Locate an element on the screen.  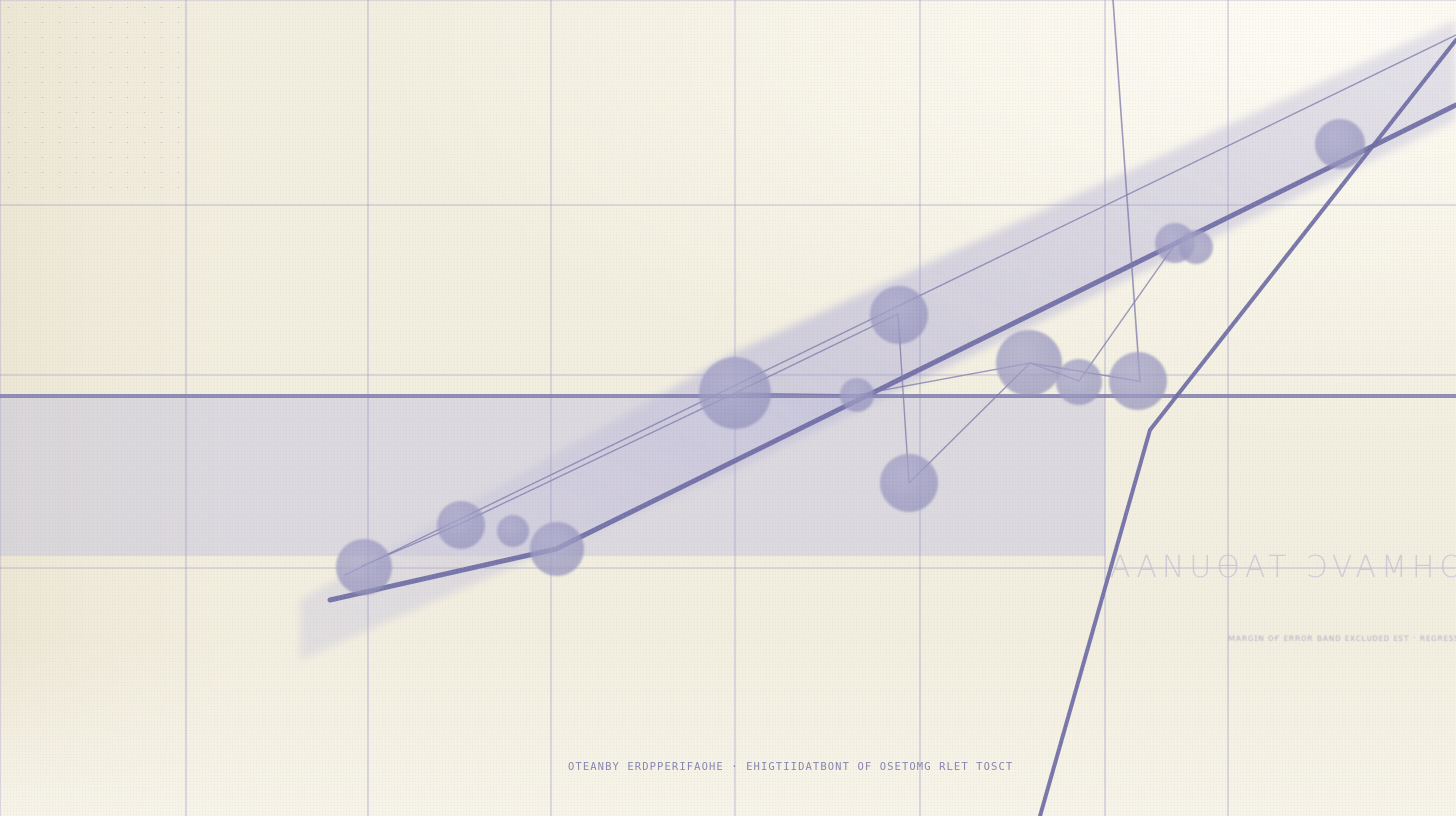
bubble-marker-p2 is located at coordinates (461, 525).